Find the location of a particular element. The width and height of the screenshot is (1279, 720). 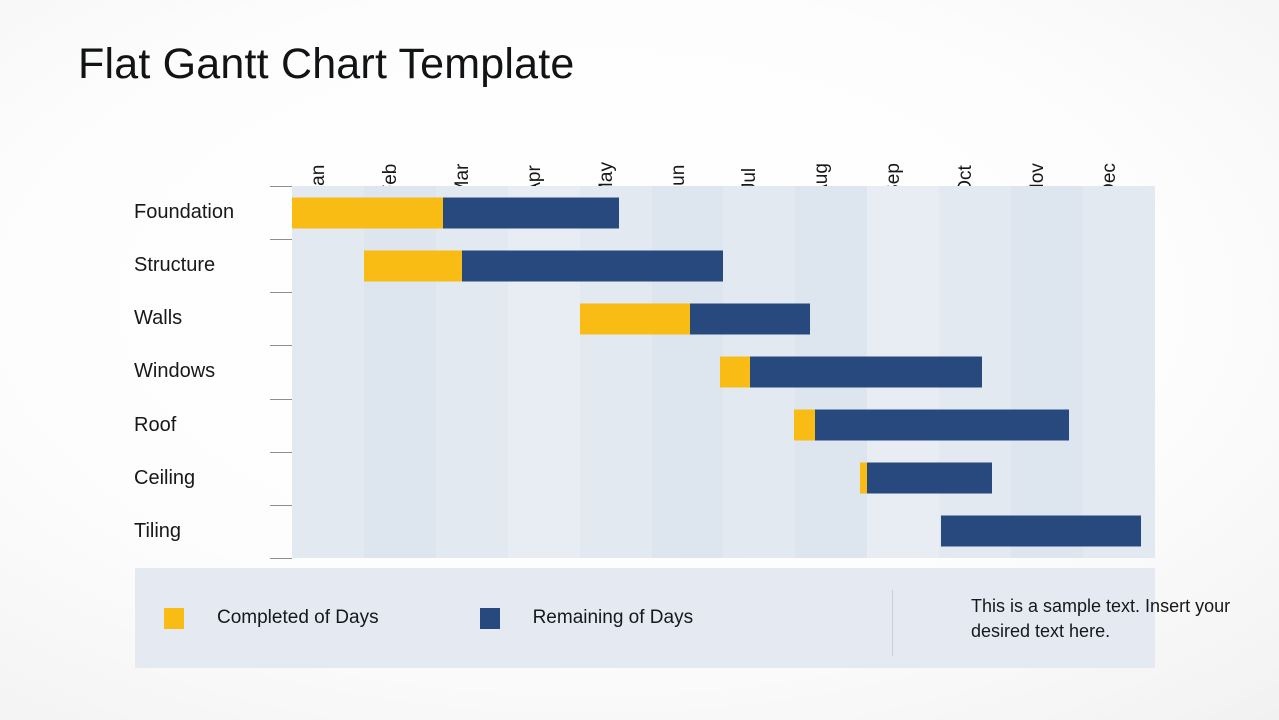

month-tick-oct: Oct is located at coordinates (975, 151).